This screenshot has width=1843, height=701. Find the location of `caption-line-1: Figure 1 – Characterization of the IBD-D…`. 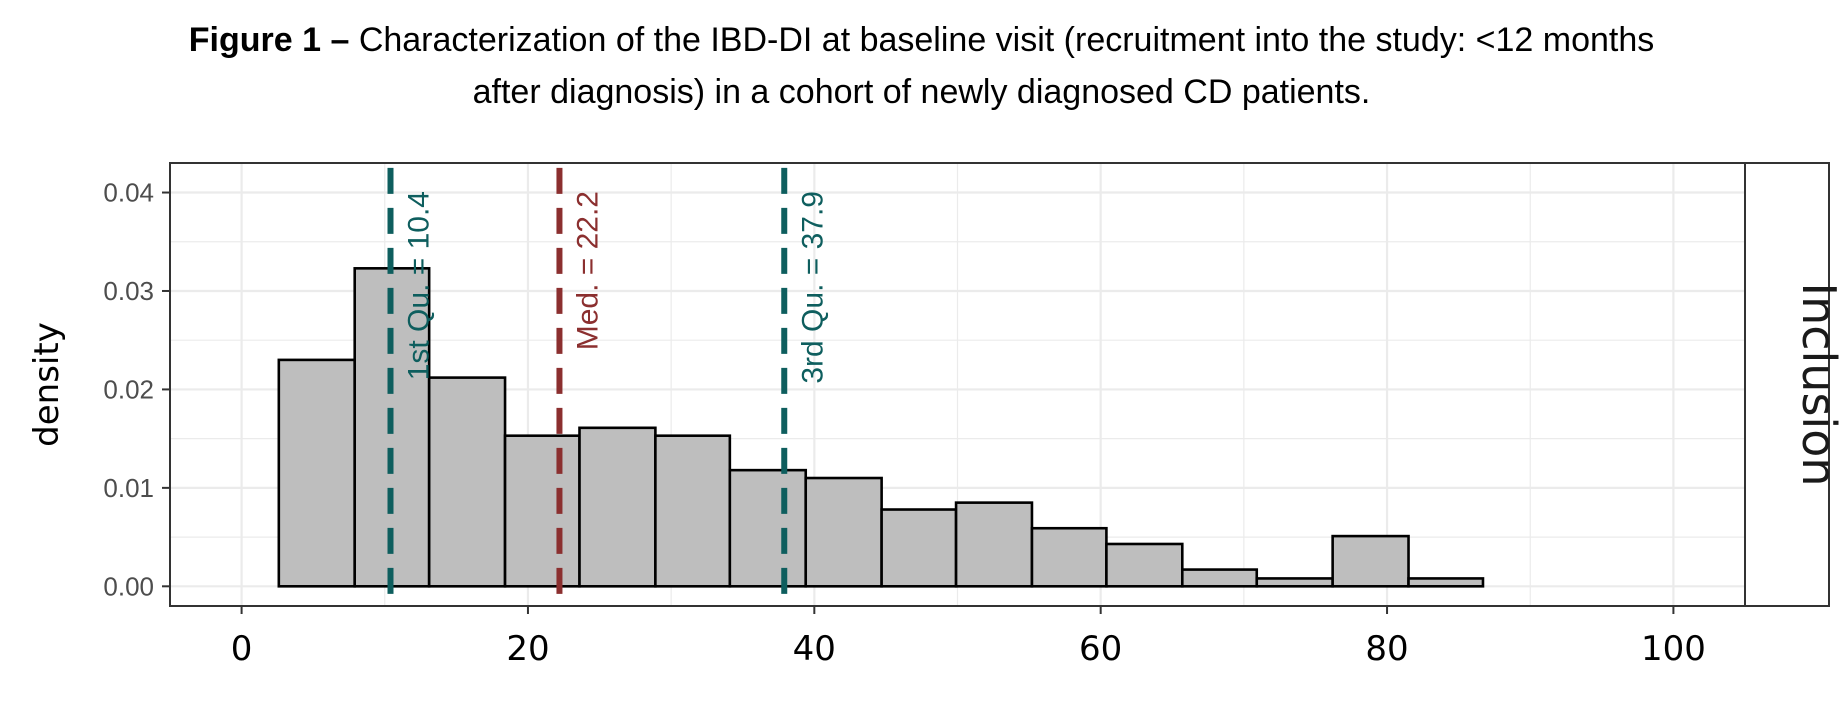

caption-line-1: Figure 1 – Characterization of the IBD-D… is located at coordinates (921, 40).